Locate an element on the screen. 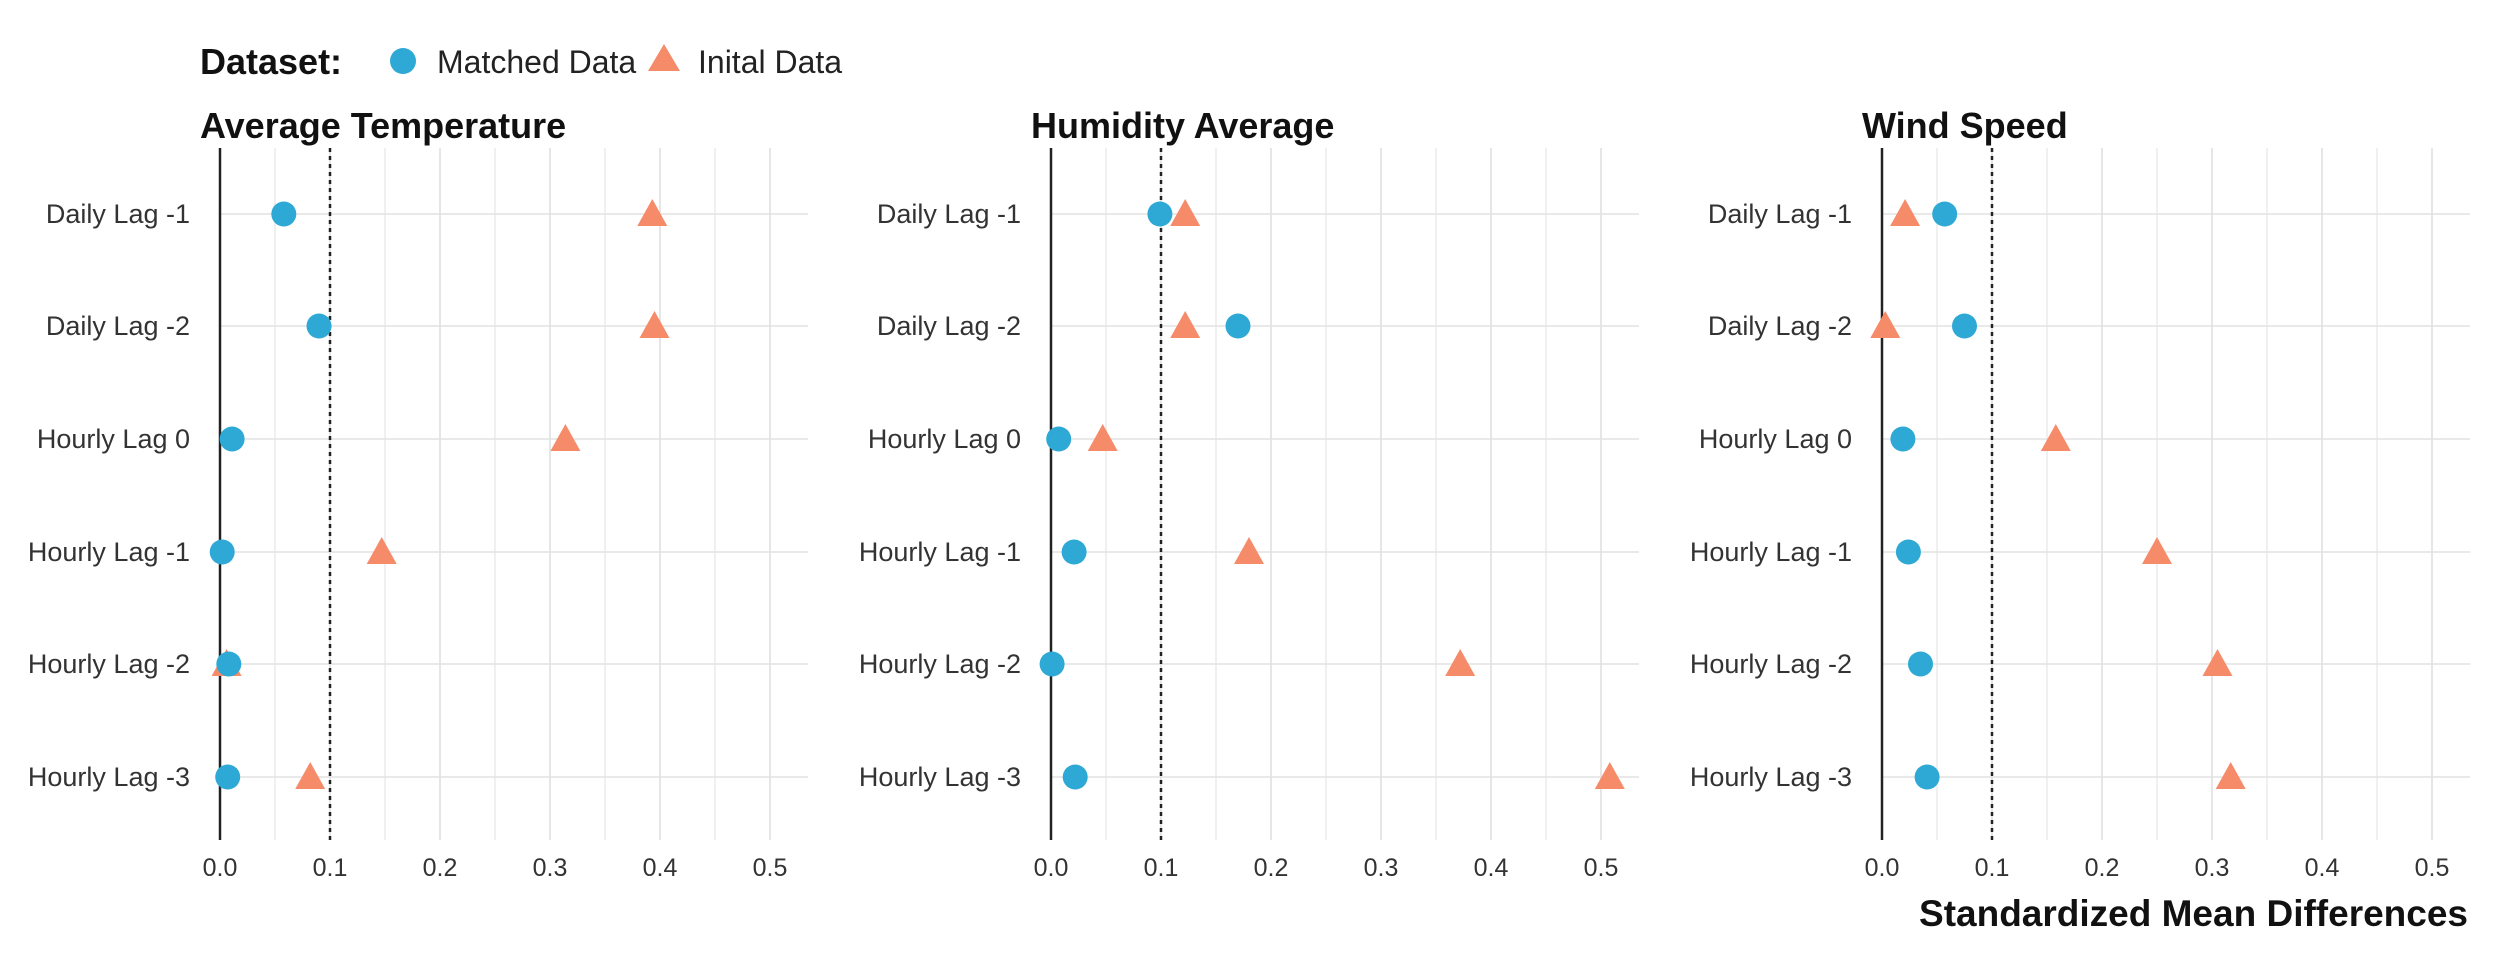  legend-title: Dataset: is located at coordinates (271, 61).